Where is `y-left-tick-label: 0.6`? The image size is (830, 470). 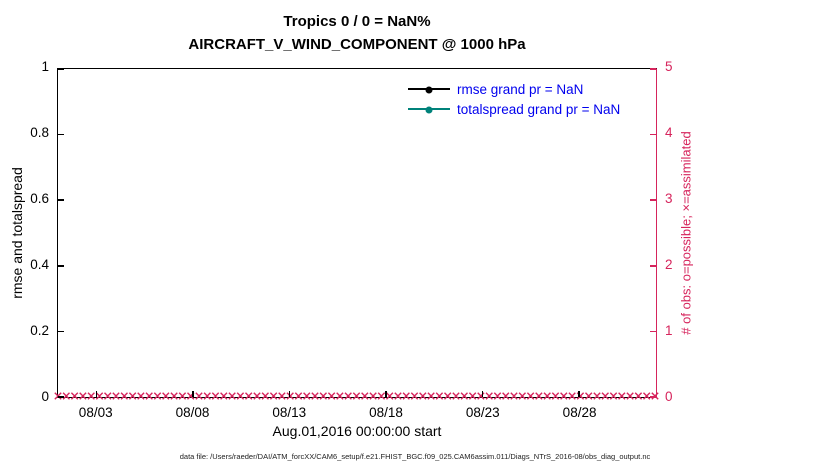 y-left-tick-label: 0.6 is located at coordinates (39, 198).